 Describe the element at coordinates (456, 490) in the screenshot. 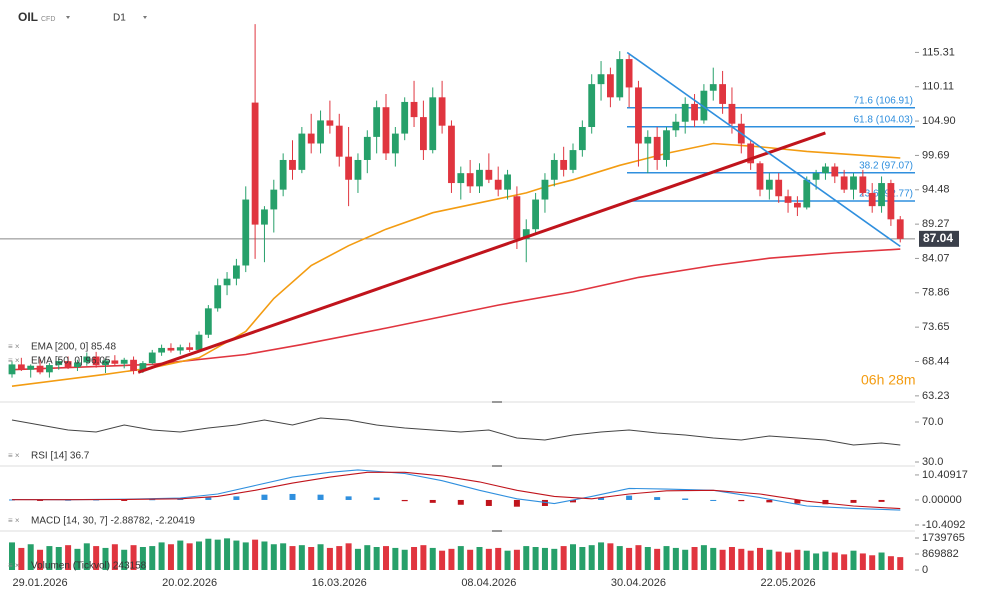

I see `macd-line` at that location.